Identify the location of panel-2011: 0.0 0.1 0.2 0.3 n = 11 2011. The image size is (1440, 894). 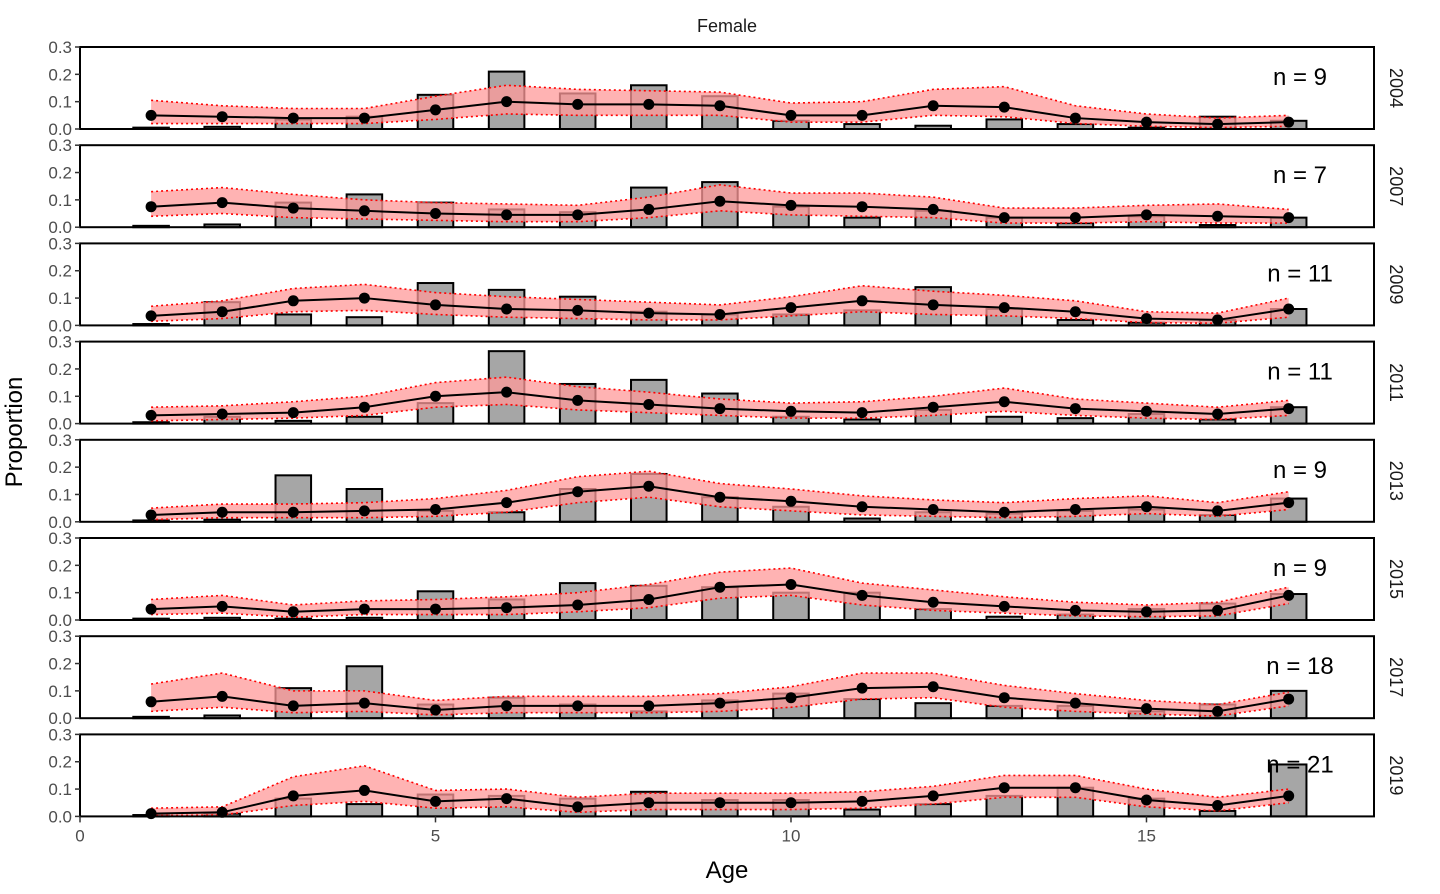
(727, 383).